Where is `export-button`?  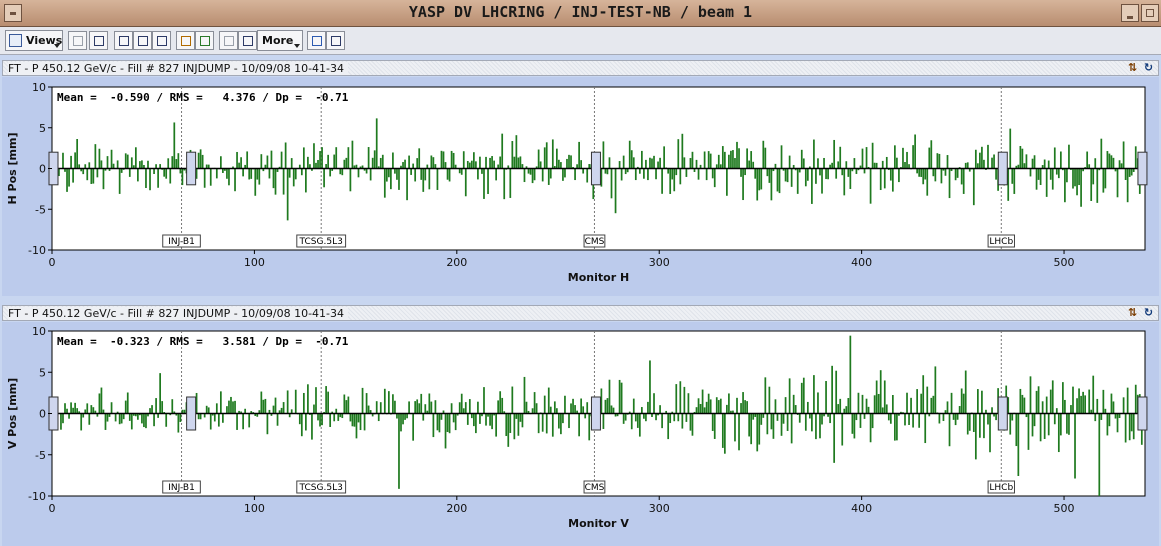 export-button is located at coordinates (316, 40).